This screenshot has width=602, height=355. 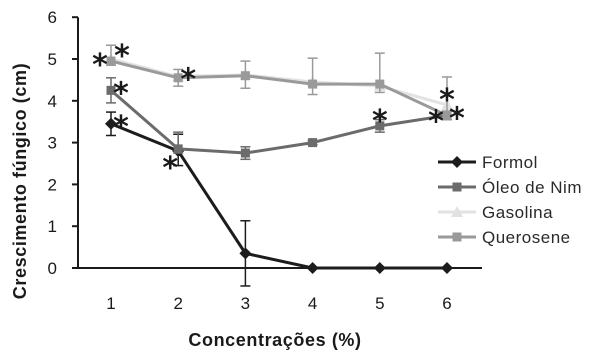 I want to click on x-tick-label: 5, so click(x=379, y=303).